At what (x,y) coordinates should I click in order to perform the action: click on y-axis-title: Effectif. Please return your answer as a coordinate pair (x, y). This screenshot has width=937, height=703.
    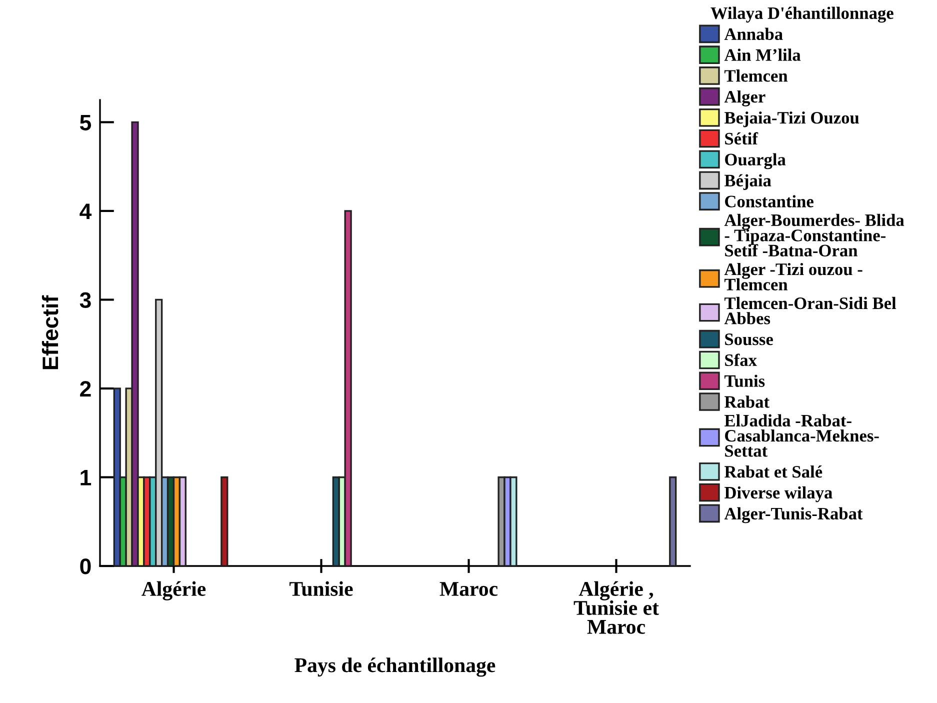
    Looking at the image, I should click on (50, 332).